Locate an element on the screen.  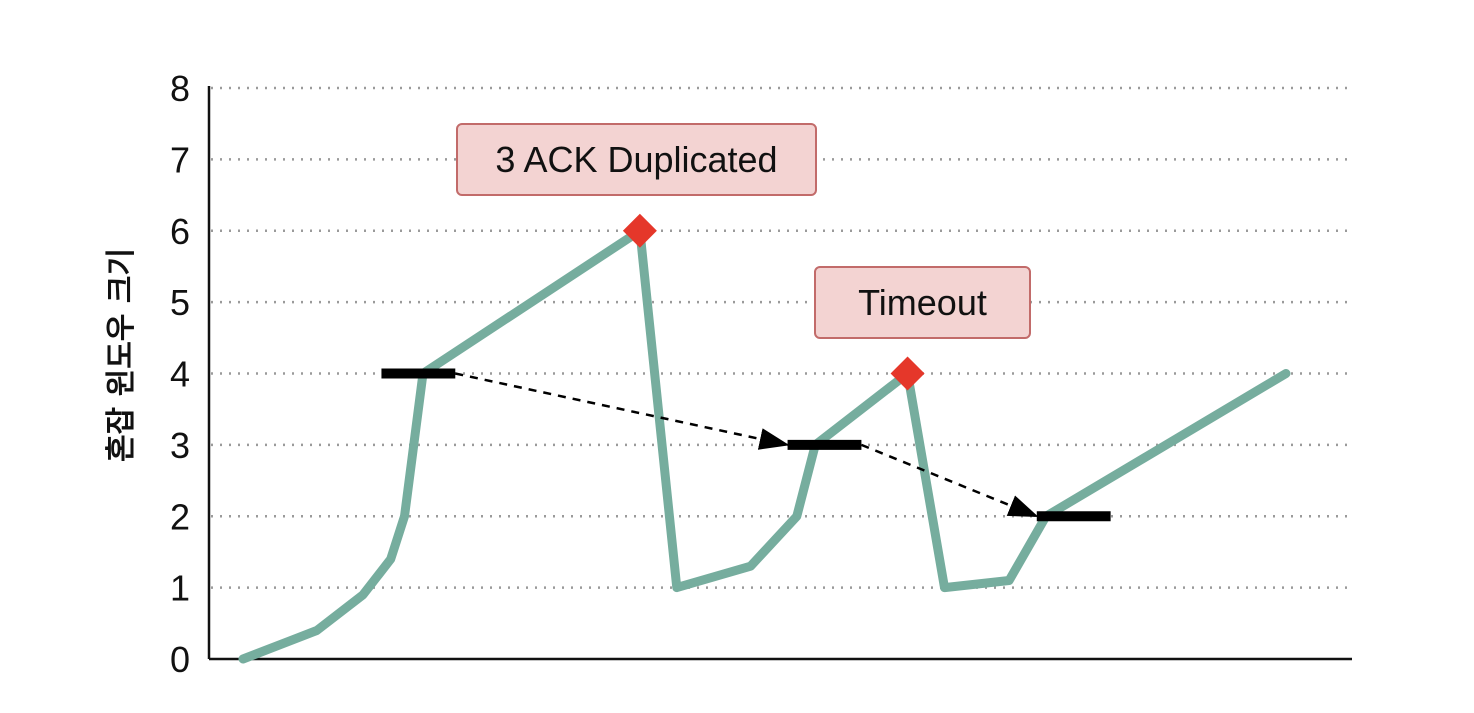
y-tick-label: 7 is located at coordinates (180, 159).